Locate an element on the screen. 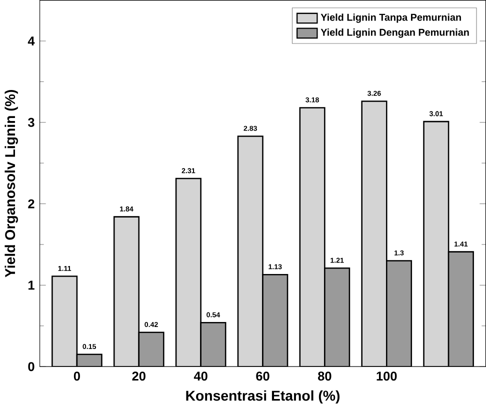 The width and height of the screenshot is (486, 408). y-axis-title: Yield Organosolv Lignin (%) is located at coordinates (11, 184).